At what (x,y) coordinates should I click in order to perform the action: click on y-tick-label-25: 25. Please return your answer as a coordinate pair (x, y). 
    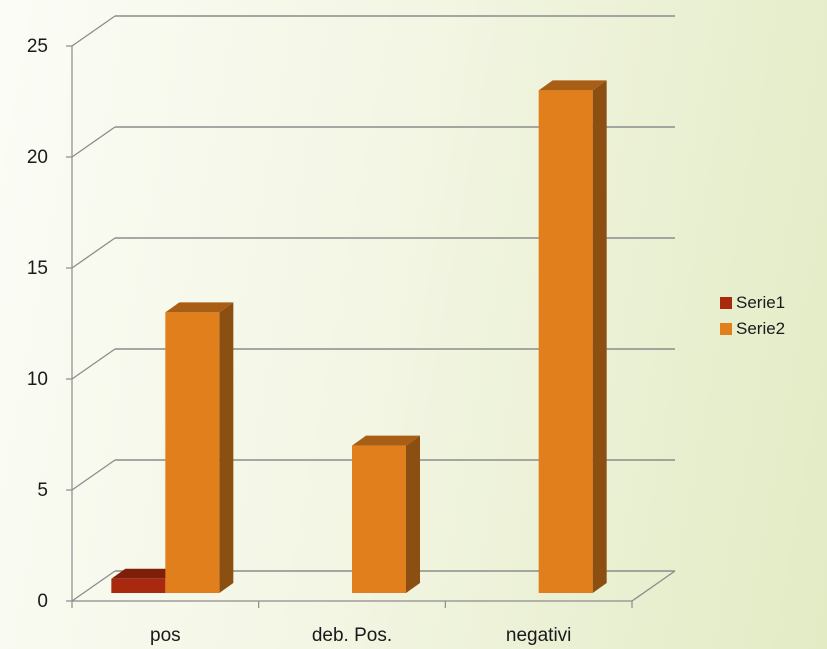
    Looking at the image, I should click on (37, 46).